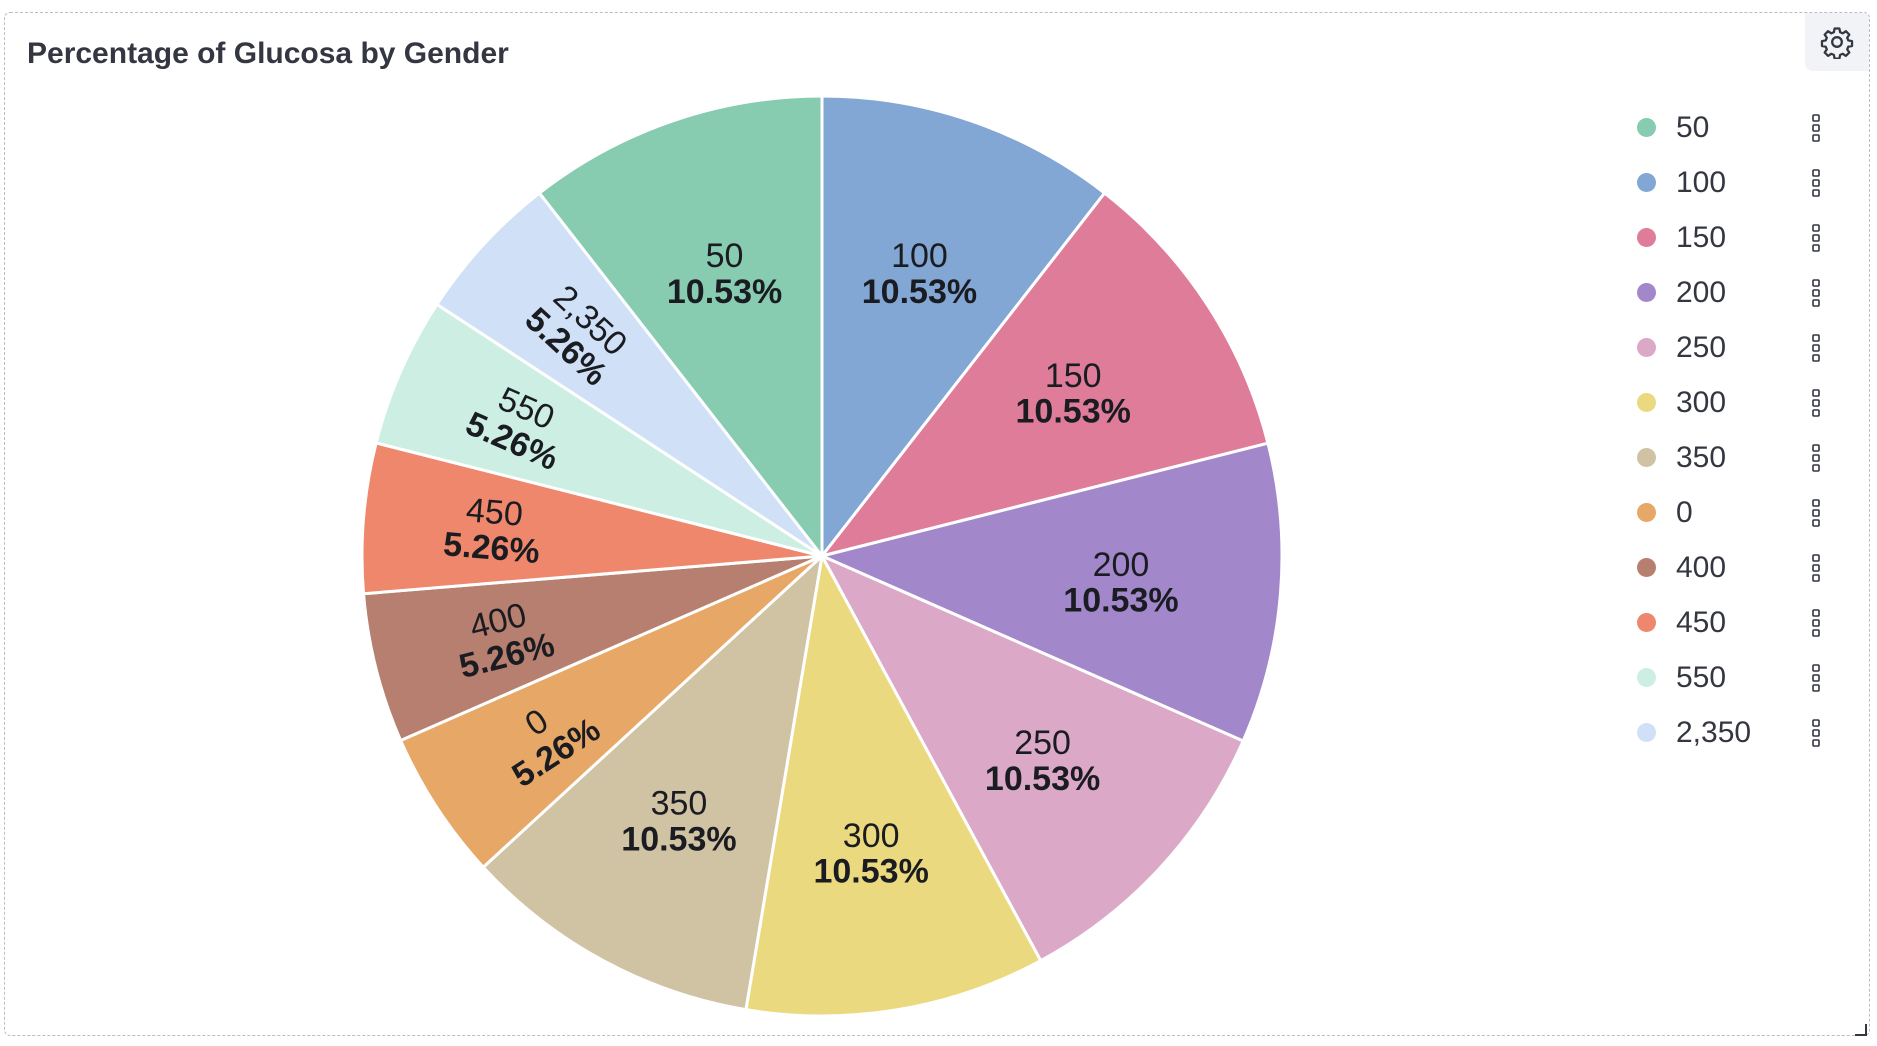 The image size is (1877, 1046). What do you see at coordinates (1730, 237) in the screenshot?
I see `legend-item-150: 150` at bounding box center [1730, 237].